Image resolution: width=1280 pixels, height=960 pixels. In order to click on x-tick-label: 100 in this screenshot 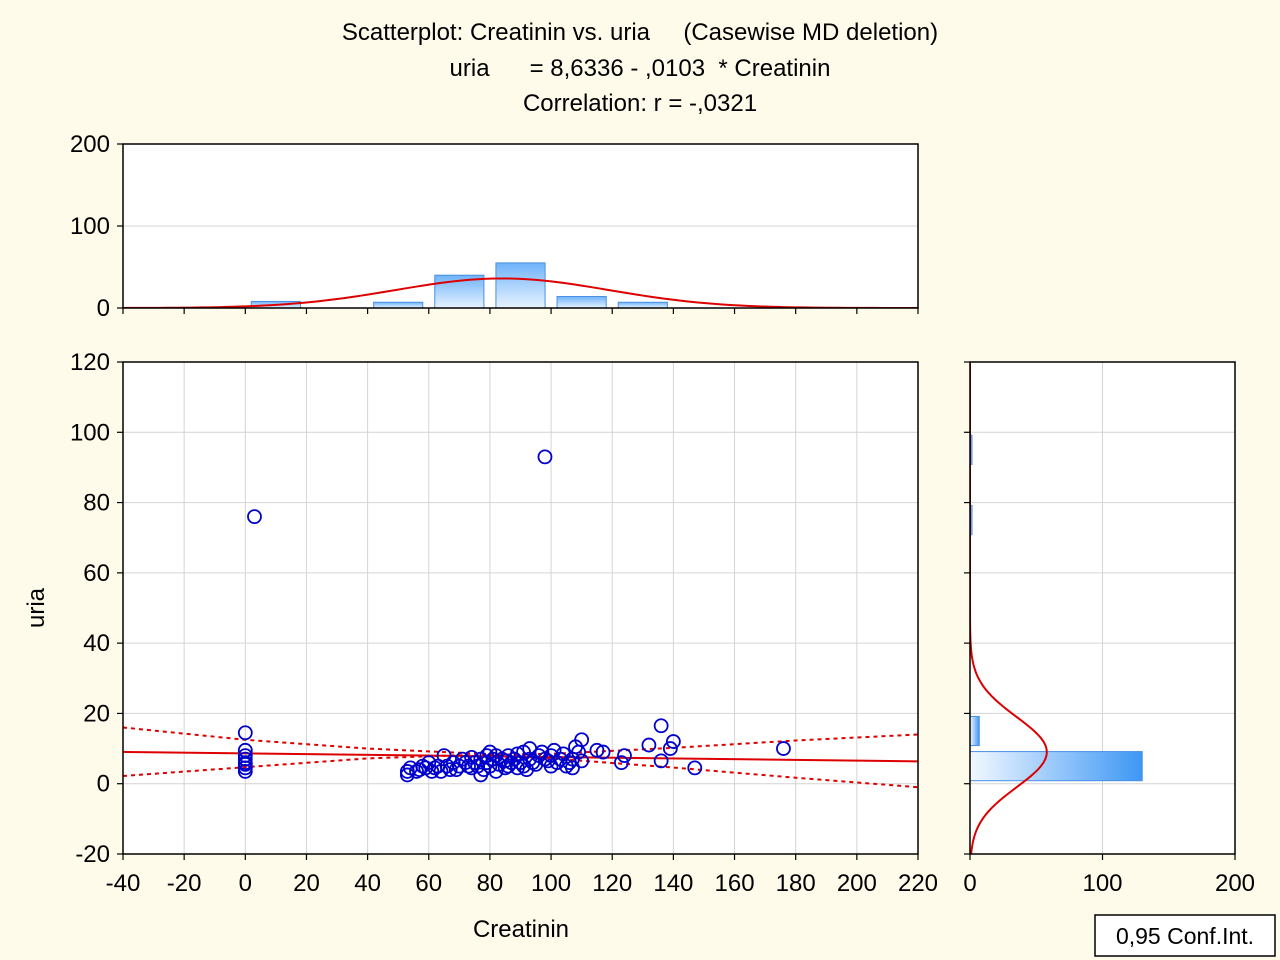, I will do `click(551, 883)`.